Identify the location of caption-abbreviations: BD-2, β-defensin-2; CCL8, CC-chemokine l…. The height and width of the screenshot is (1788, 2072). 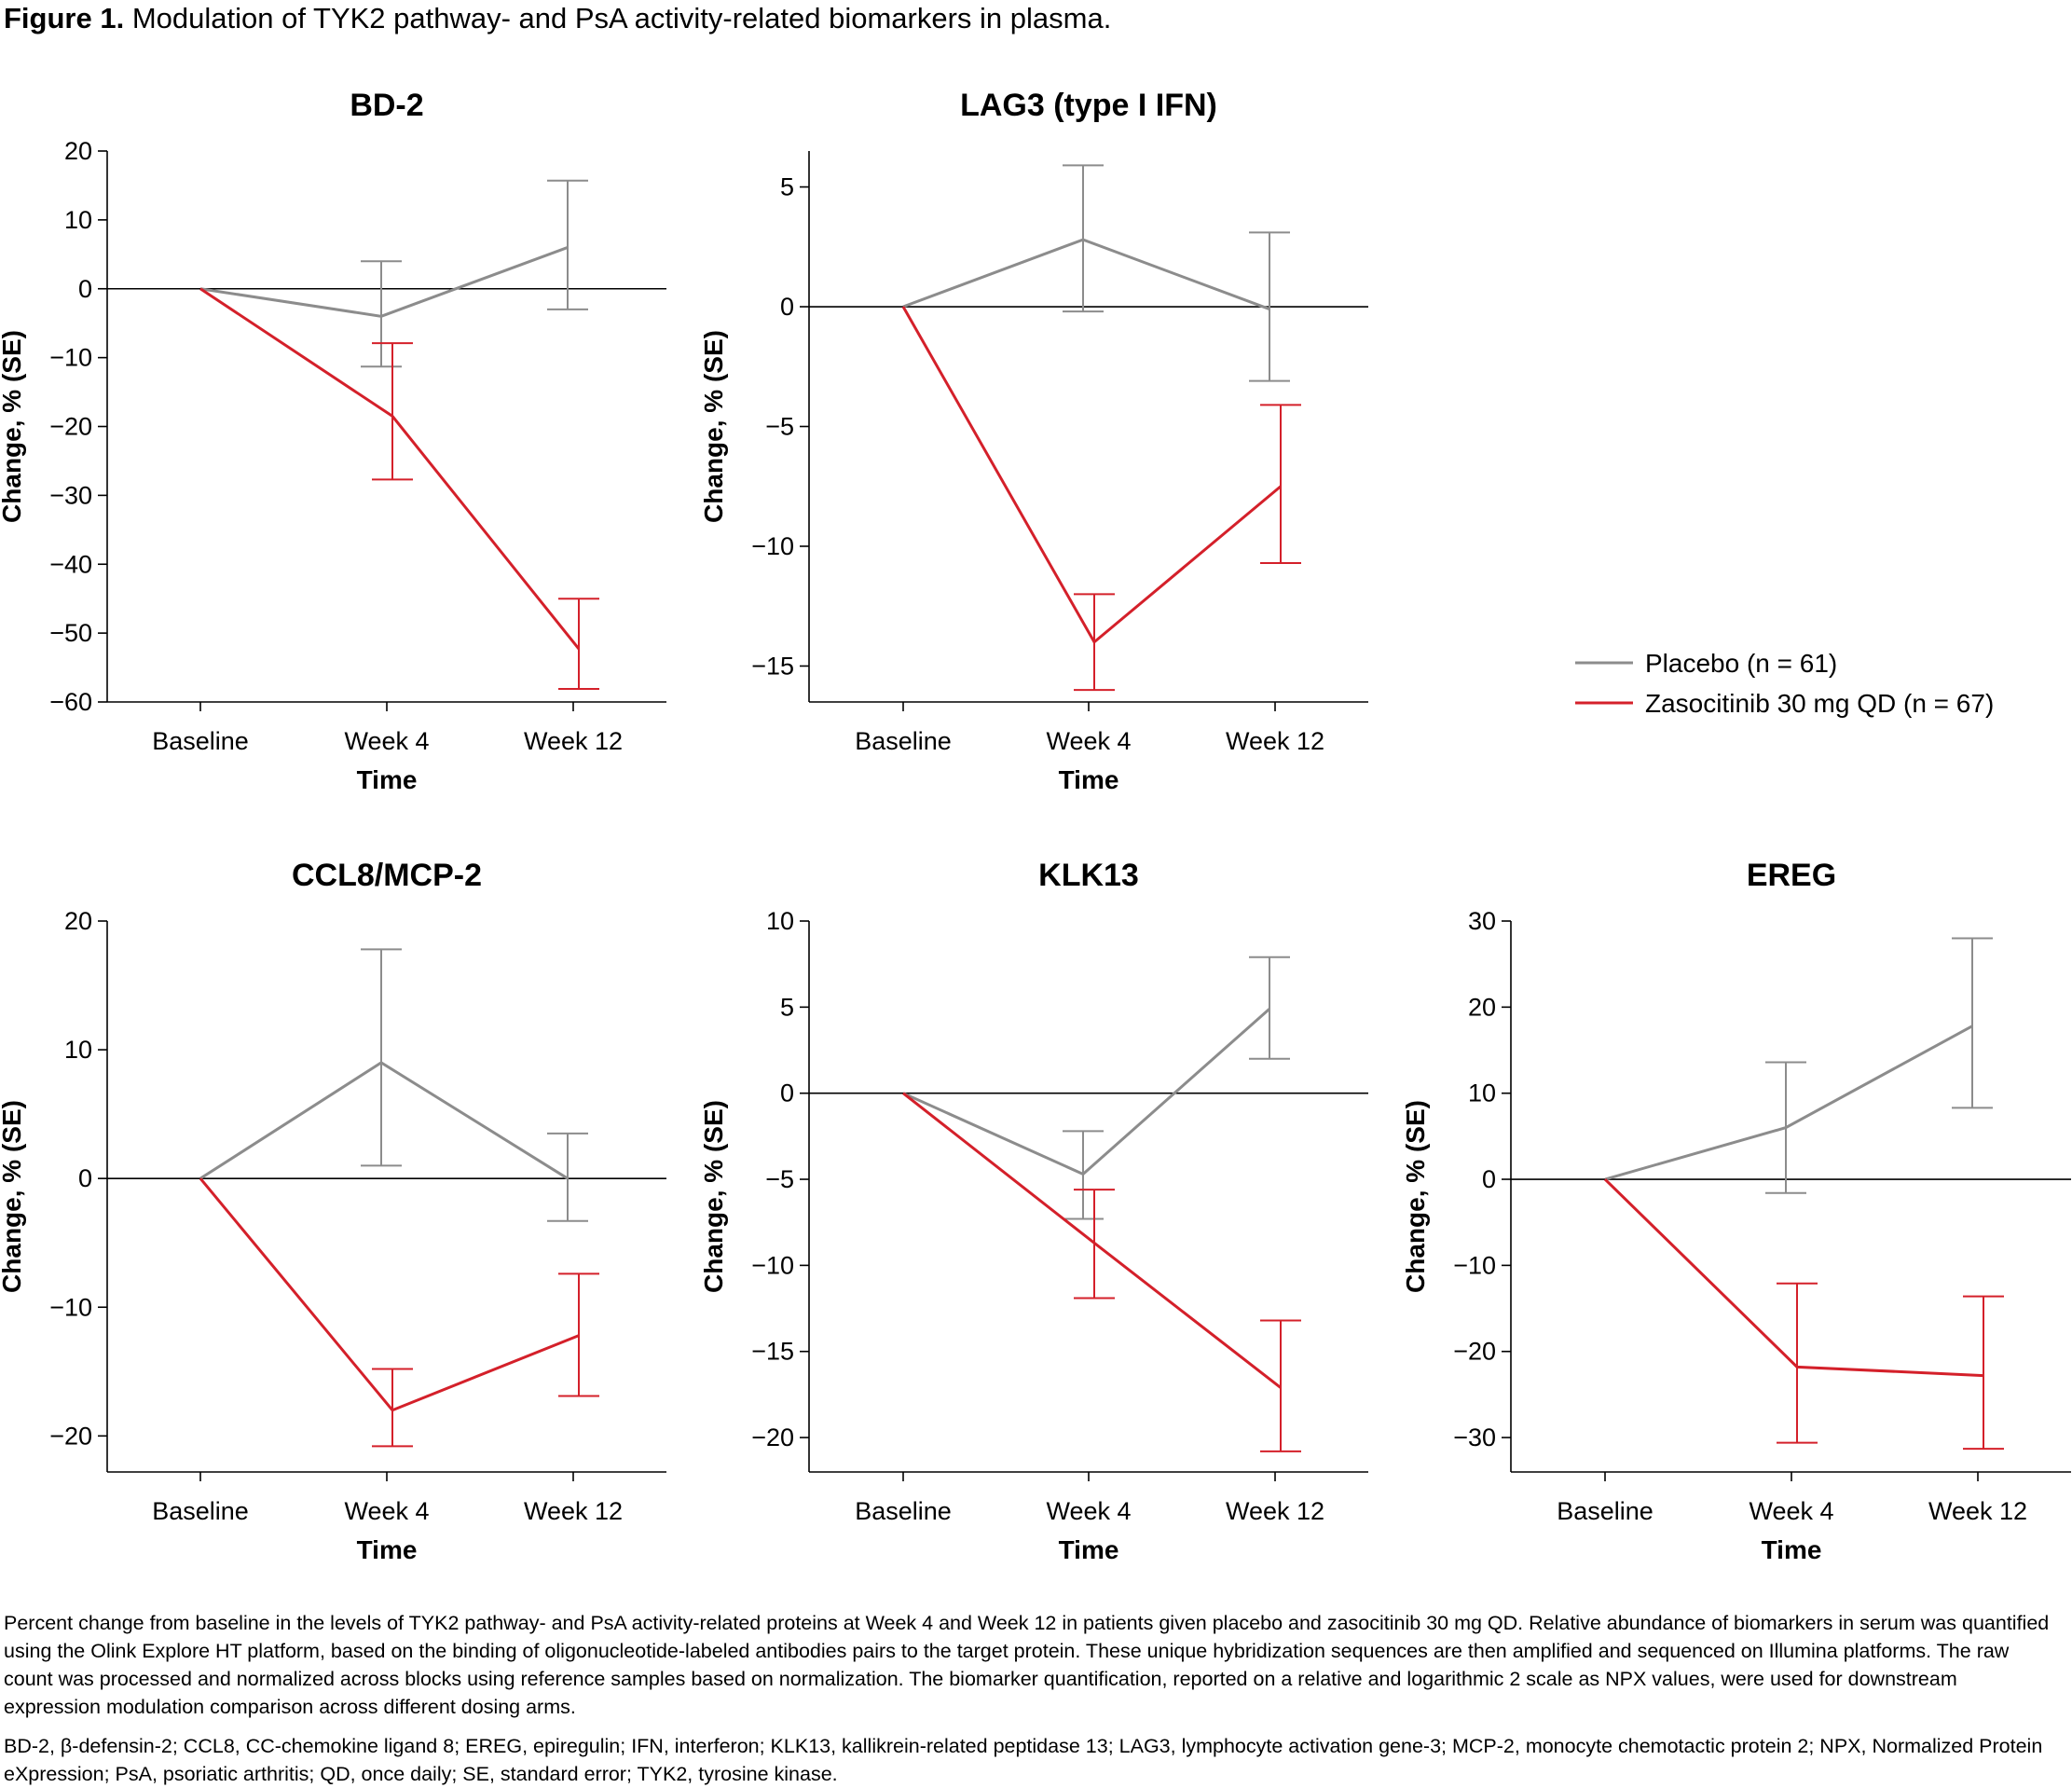
(1024, 1760).